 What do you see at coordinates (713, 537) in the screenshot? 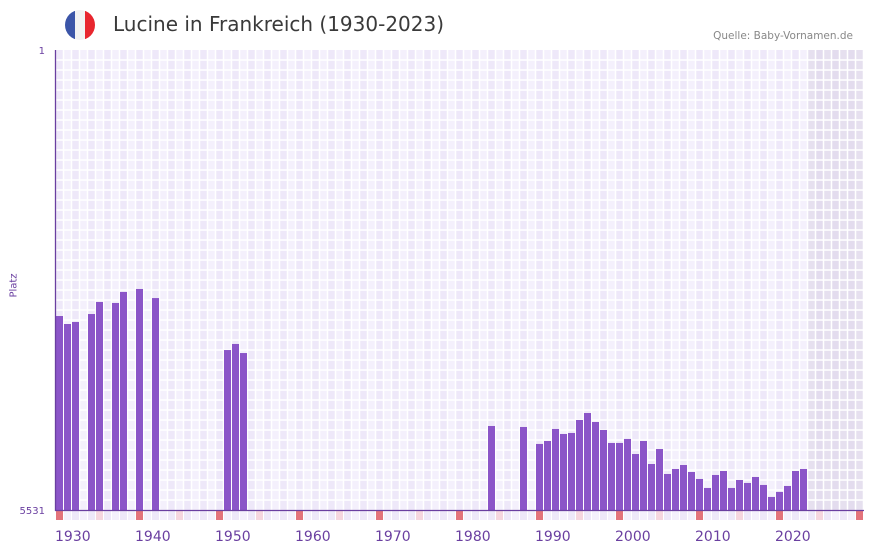
I see `x-tick-label: 2010` at bounding box center [713, 537].